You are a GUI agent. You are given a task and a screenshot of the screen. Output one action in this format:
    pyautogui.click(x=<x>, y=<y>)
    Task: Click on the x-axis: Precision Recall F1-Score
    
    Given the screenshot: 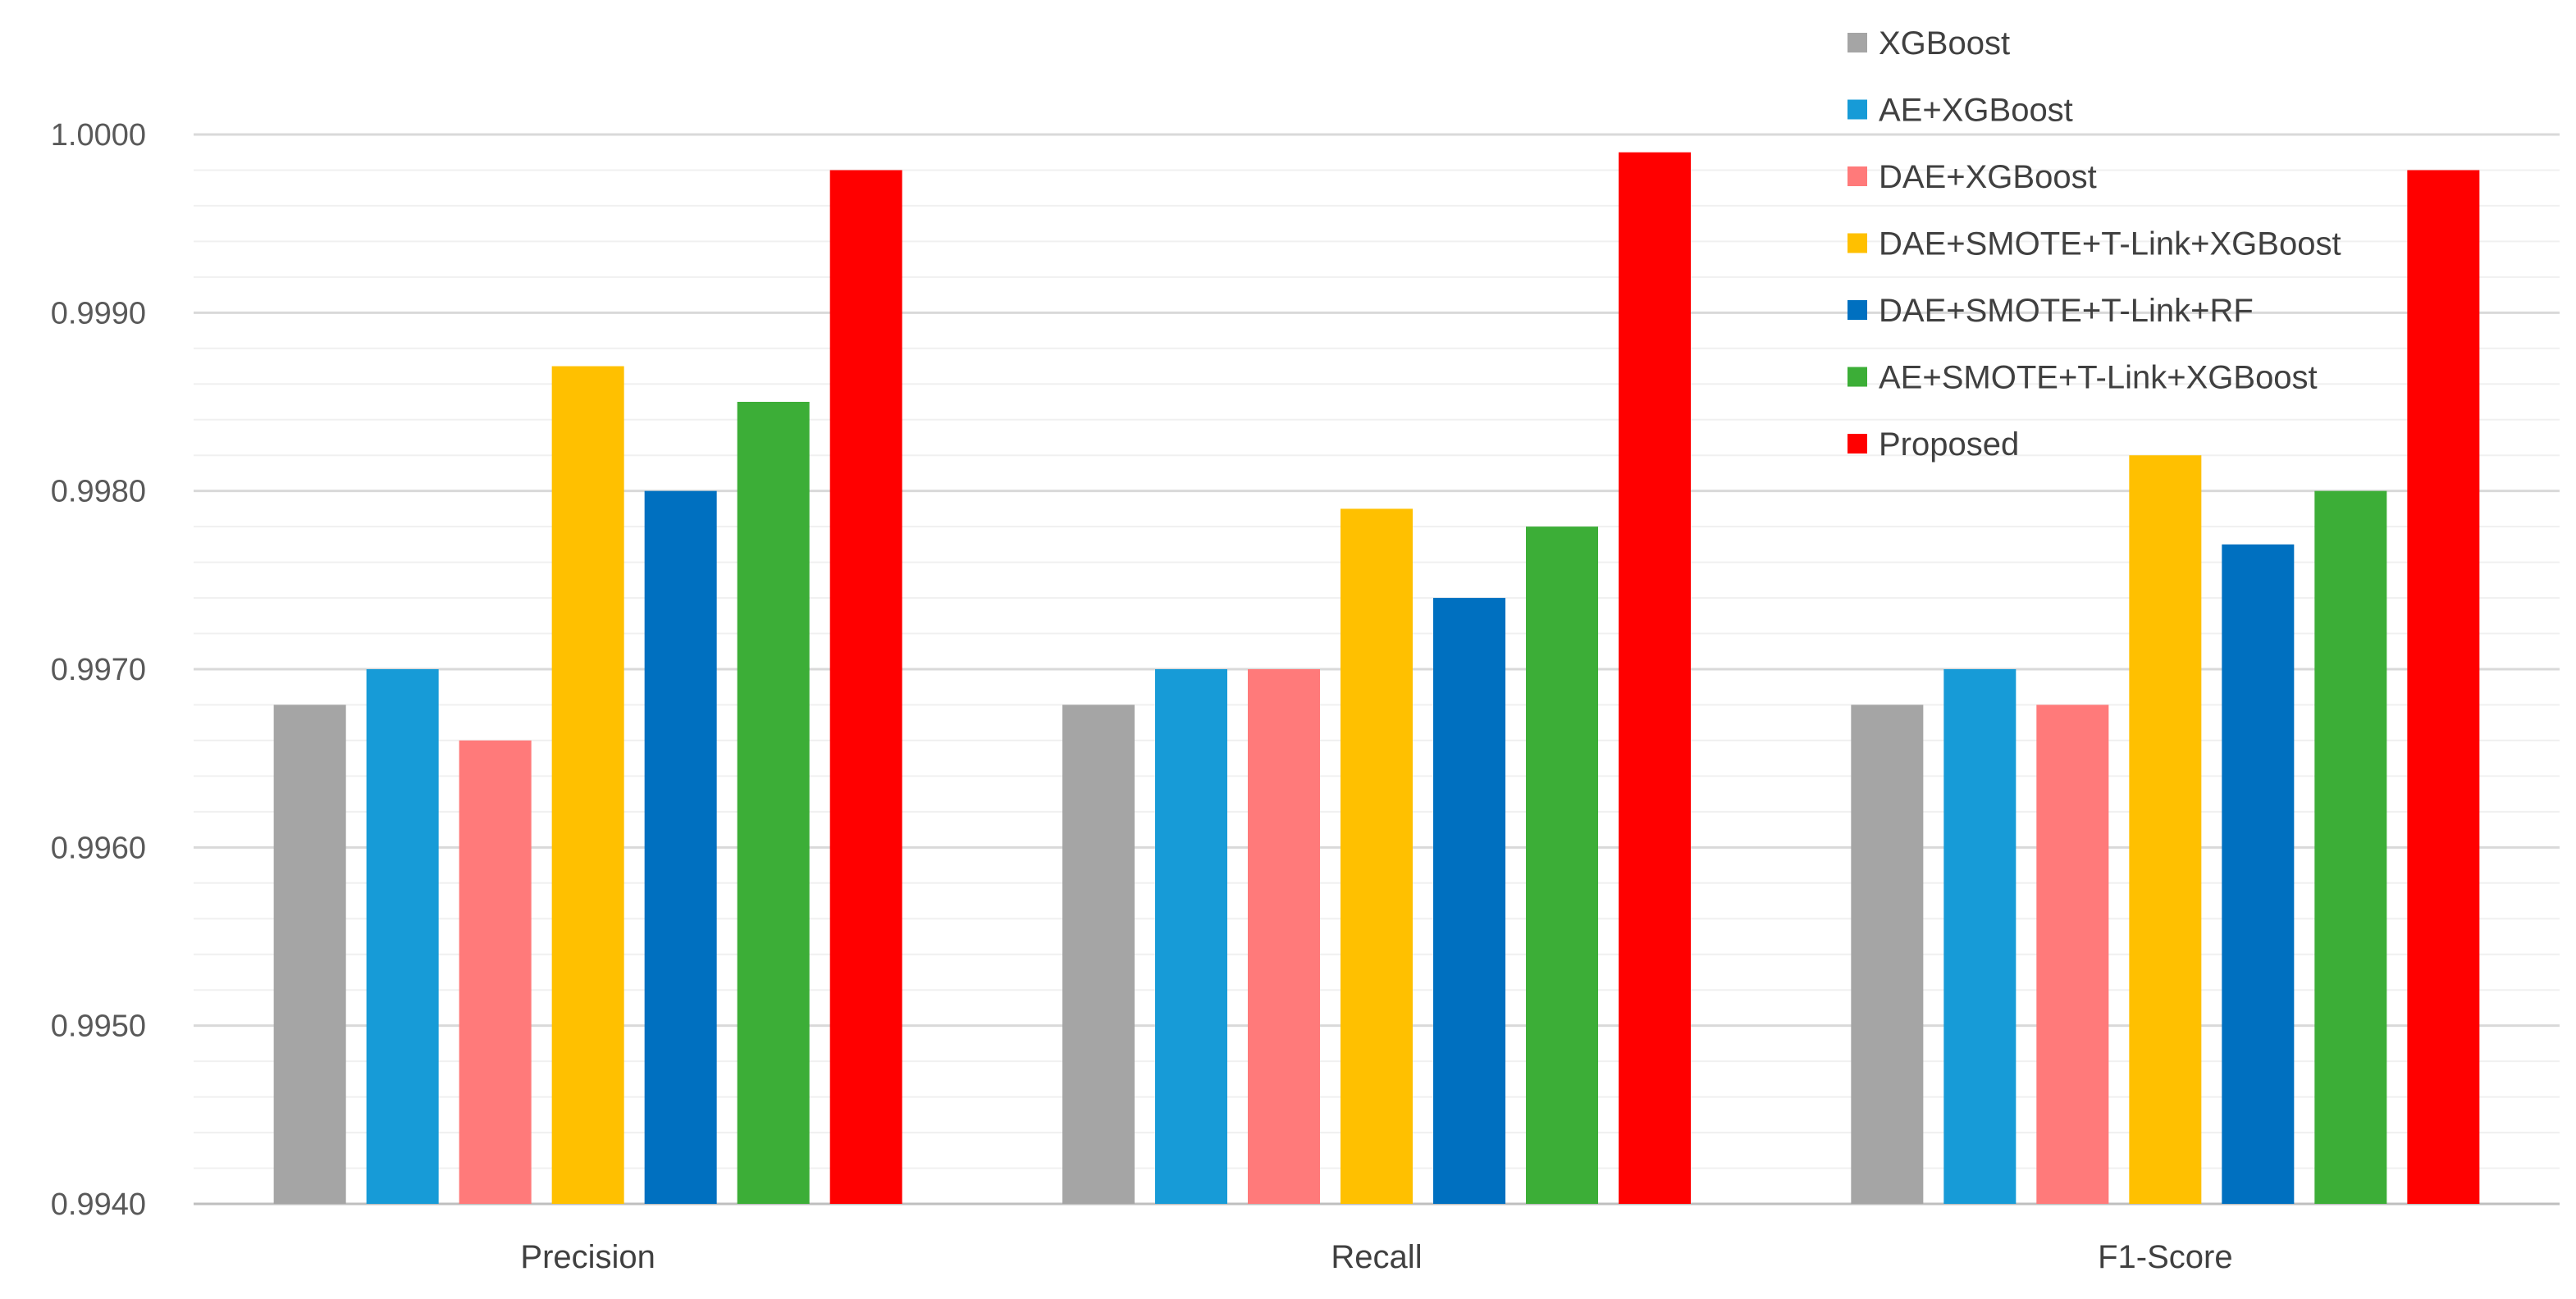 What is the action you would take?
    pyautogui.click(x=1376, y=1257)
    